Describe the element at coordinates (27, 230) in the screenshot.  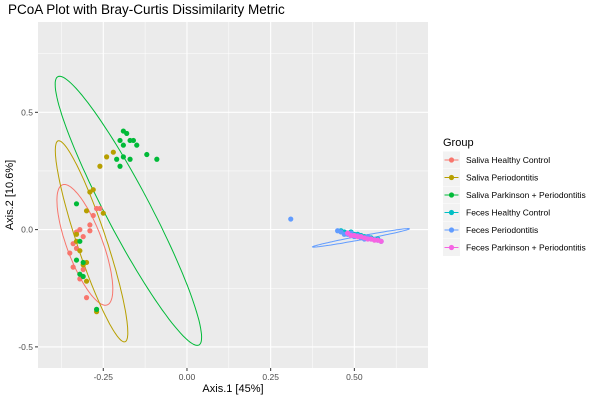
I see `y-tick-label: 0.0` at that location.